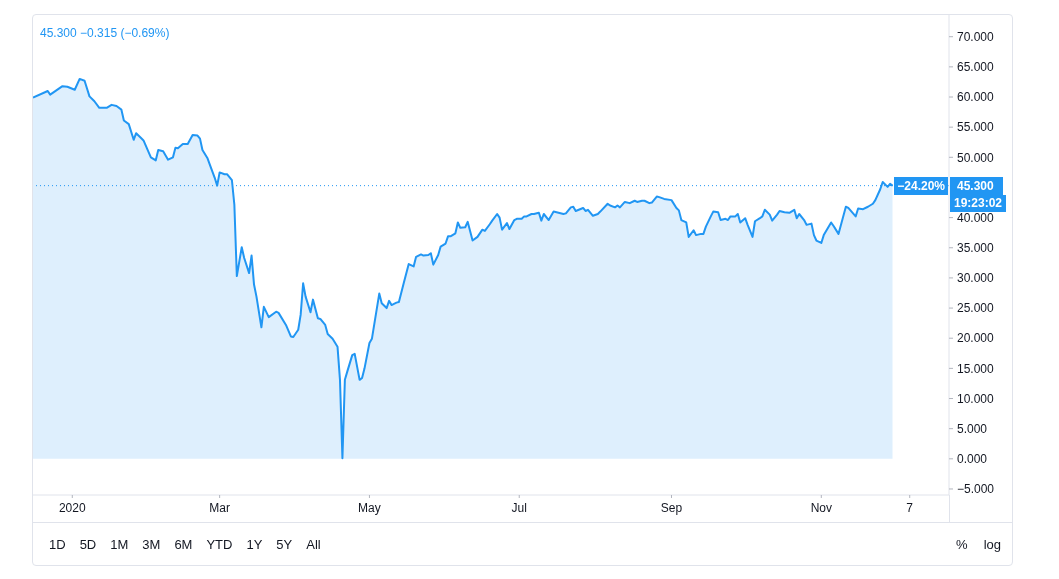  I want to click on y-tick-label: 35.000, so click(976, 248).